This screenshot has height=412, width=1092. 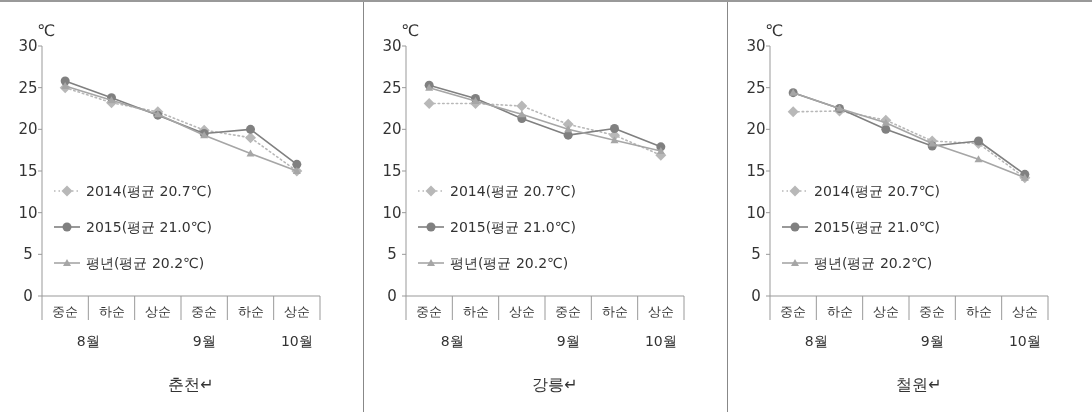 I want to click on title: 철원↵, so click(x=919, y=384).